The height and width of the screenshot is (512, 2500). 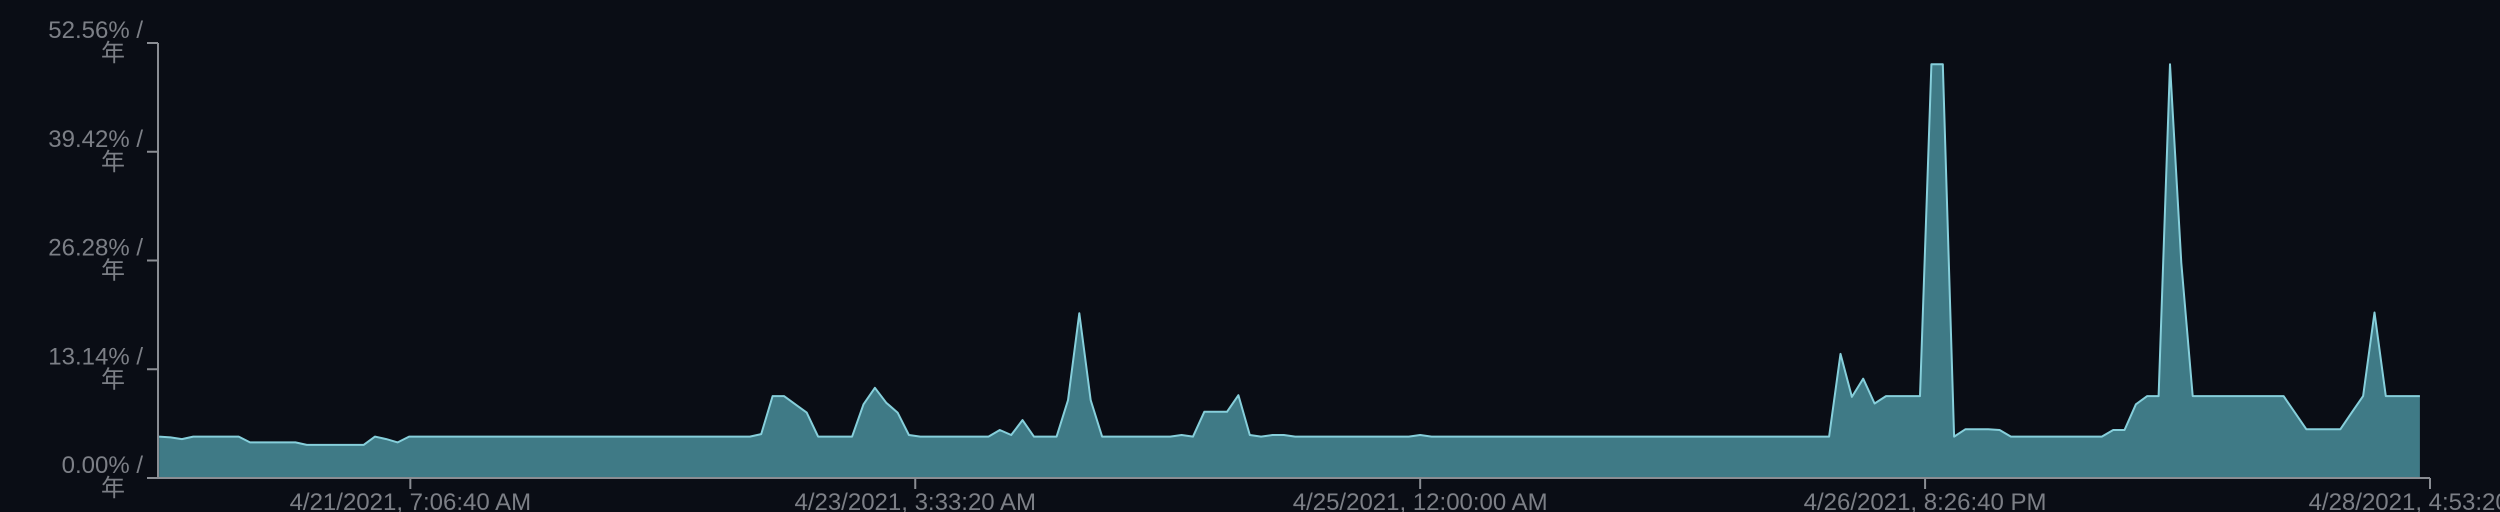 What do you see at coordinates (95, 139) in the screenshot?
I see `y-tick-label: 39.42% /` at bounding box center [95, 139].